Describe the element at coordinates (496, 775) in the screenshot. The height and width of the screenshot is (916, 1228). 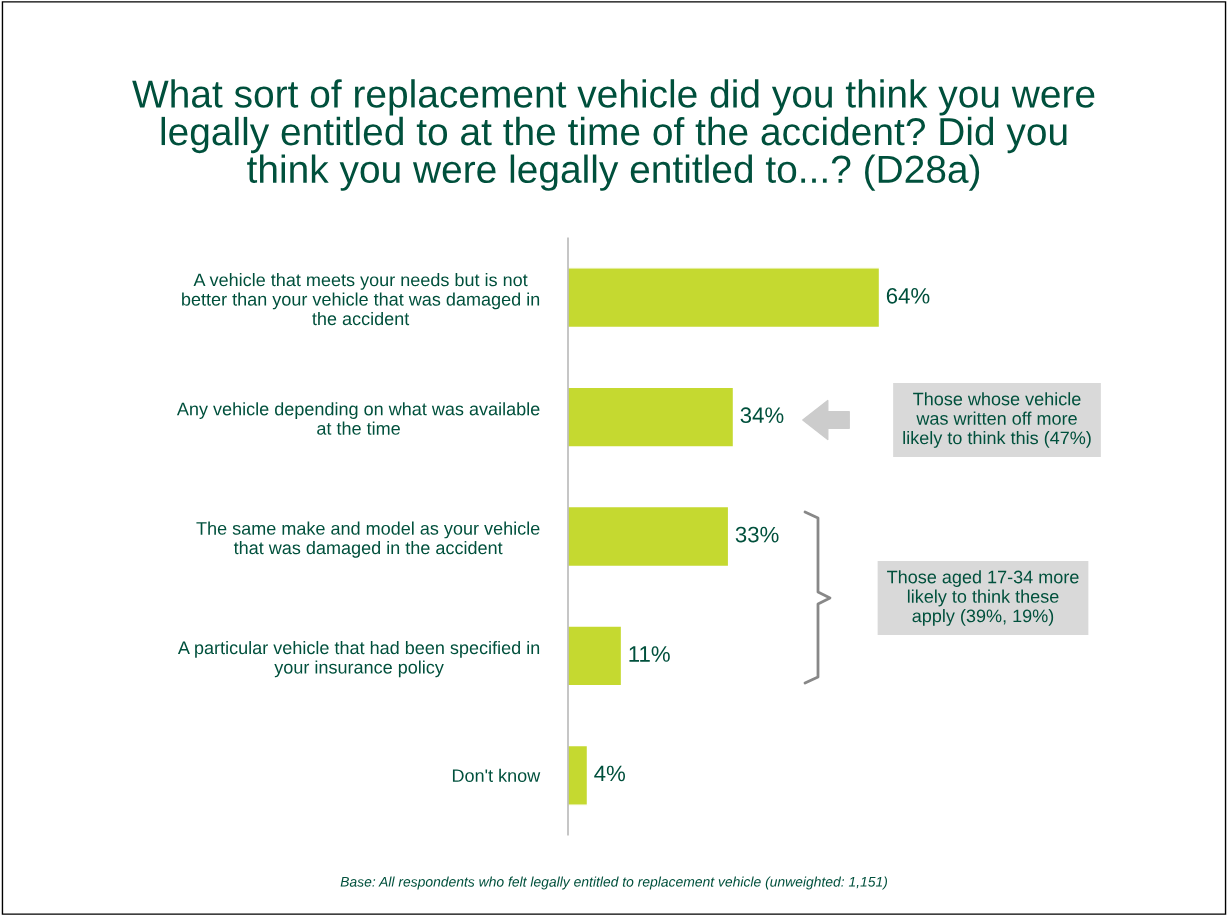
I see `y-tick-label: Don't know` at that location.